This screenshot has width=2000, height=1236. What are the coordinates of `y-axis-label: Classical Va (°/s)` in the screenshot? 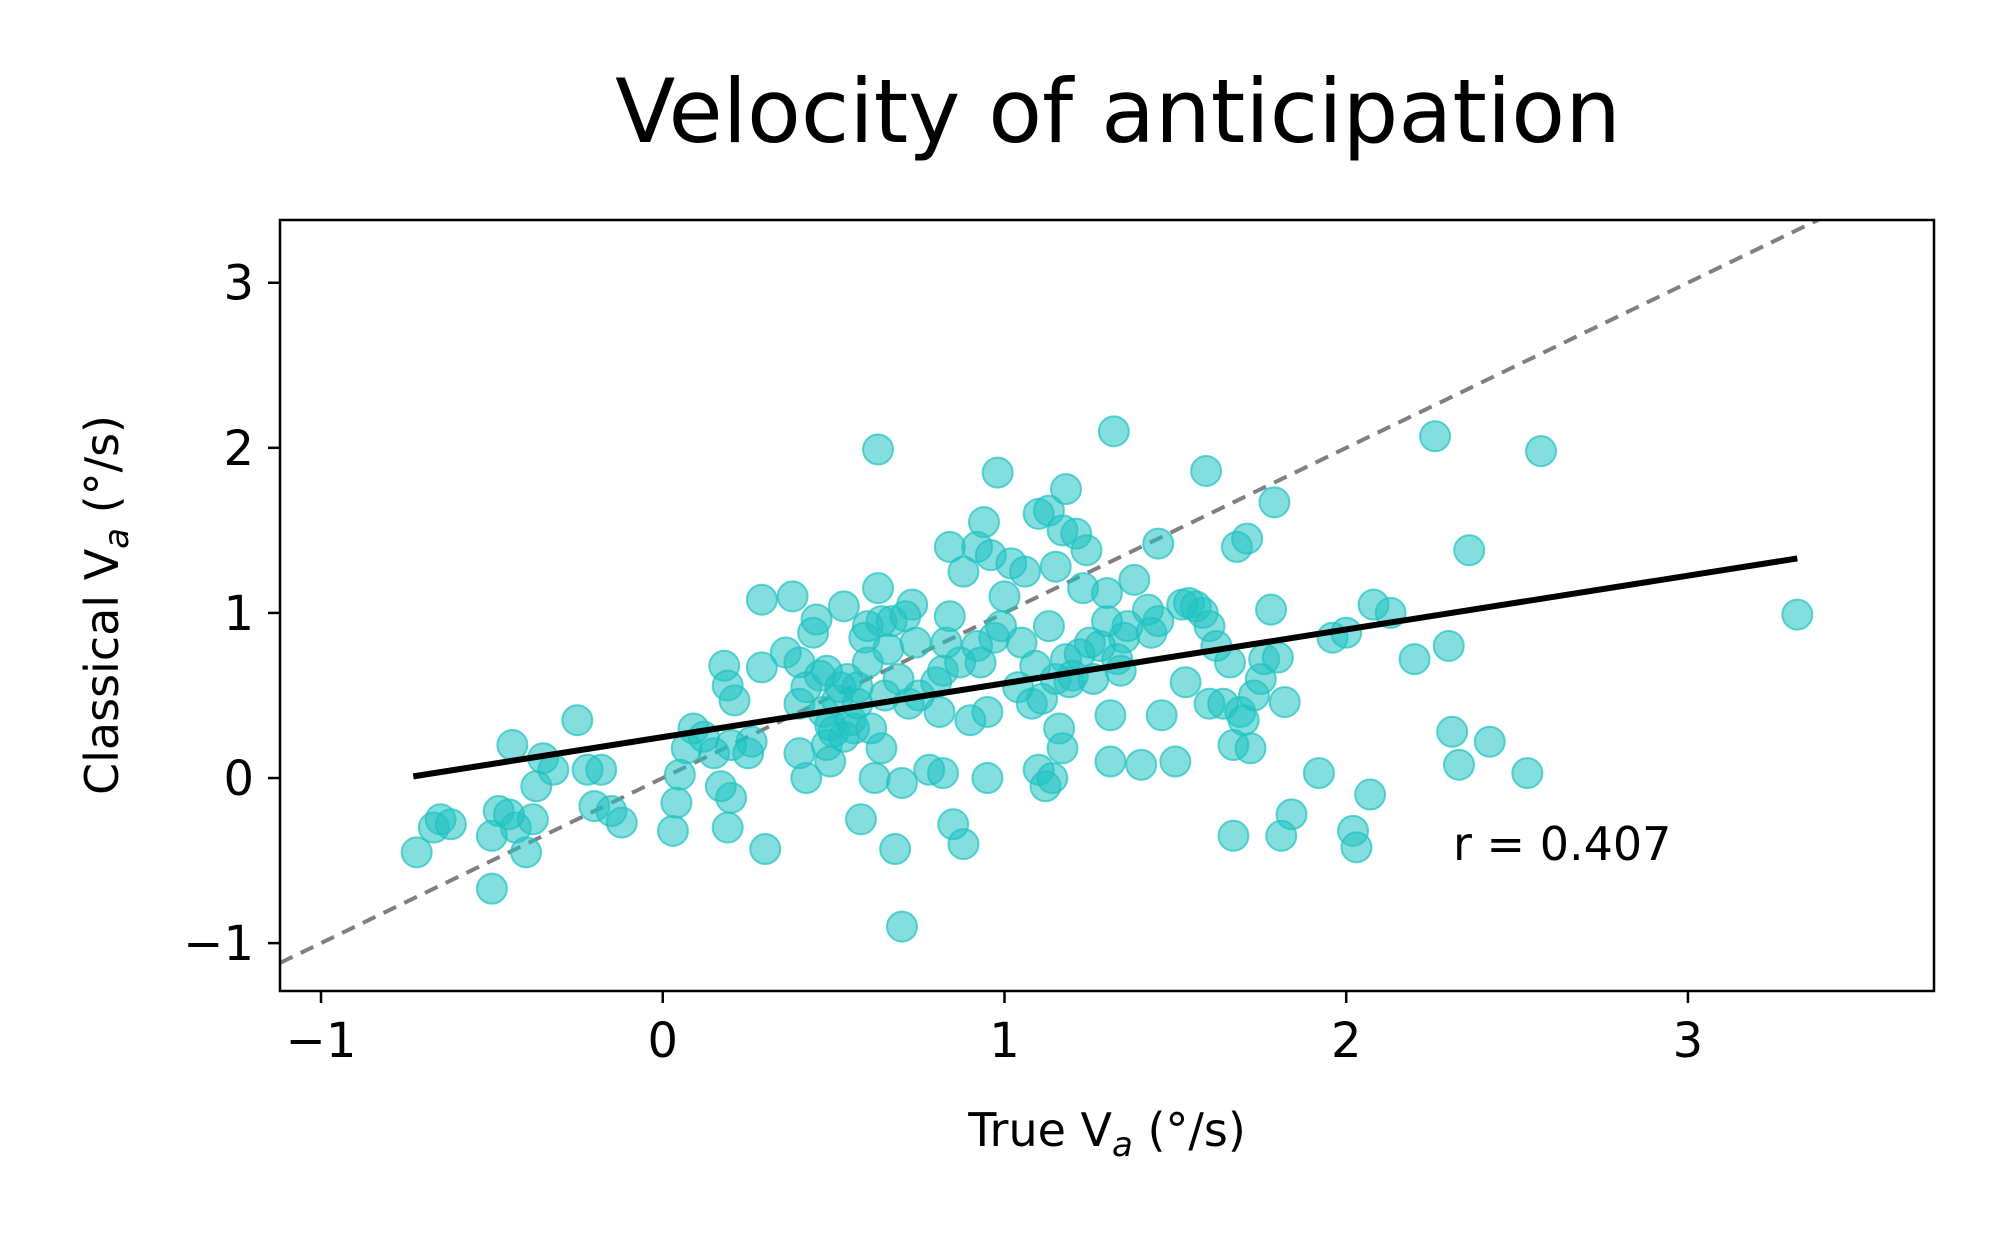 It's located at (106, 605).